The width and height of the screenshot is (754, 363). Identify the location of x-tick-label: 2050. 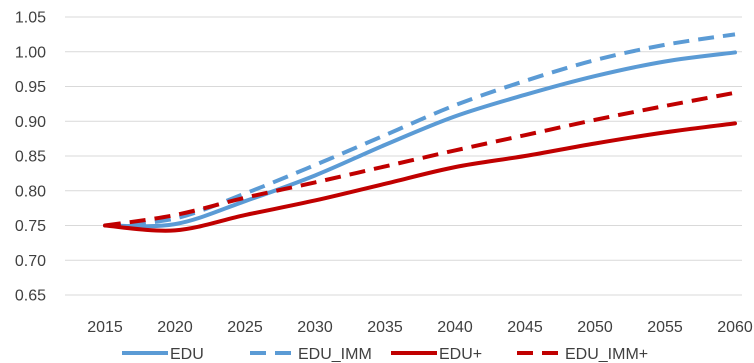
(595, 327).